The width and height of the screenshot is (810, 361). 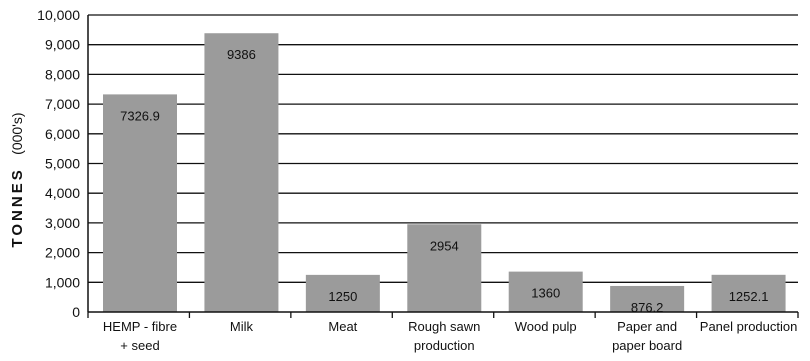 I want to click on x-tick-label: Paper and, so click(x=647, y=326).